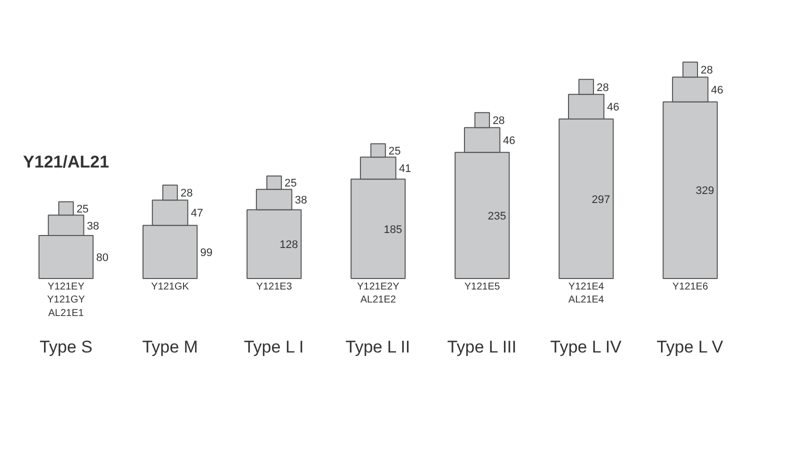 This screenshot has height=450, width=800. What do you see at coordinates (705, 191) in the screenshot?
I see `data-label: 329` at bounding box center [705, 191].